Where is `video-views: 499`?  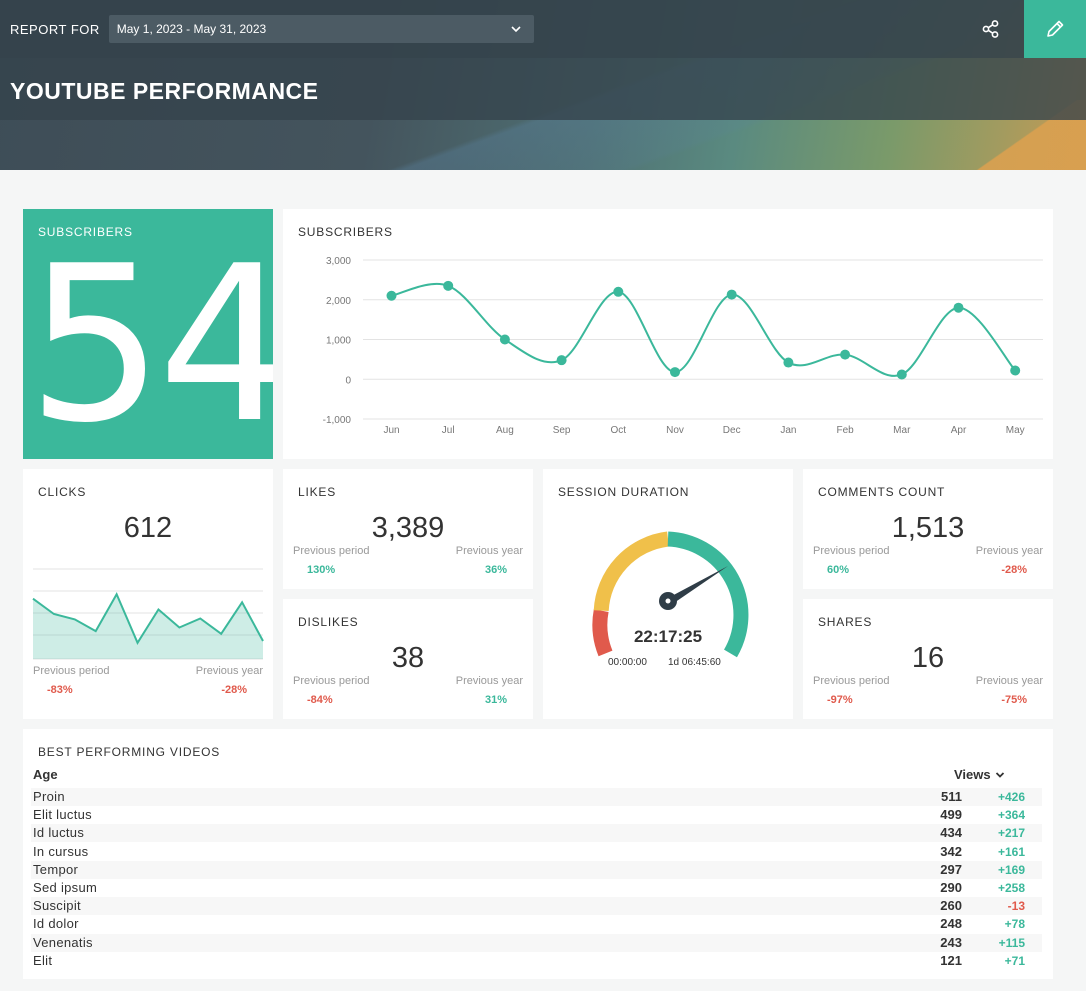
video-views: 499 is located at coordinates (951, 815).